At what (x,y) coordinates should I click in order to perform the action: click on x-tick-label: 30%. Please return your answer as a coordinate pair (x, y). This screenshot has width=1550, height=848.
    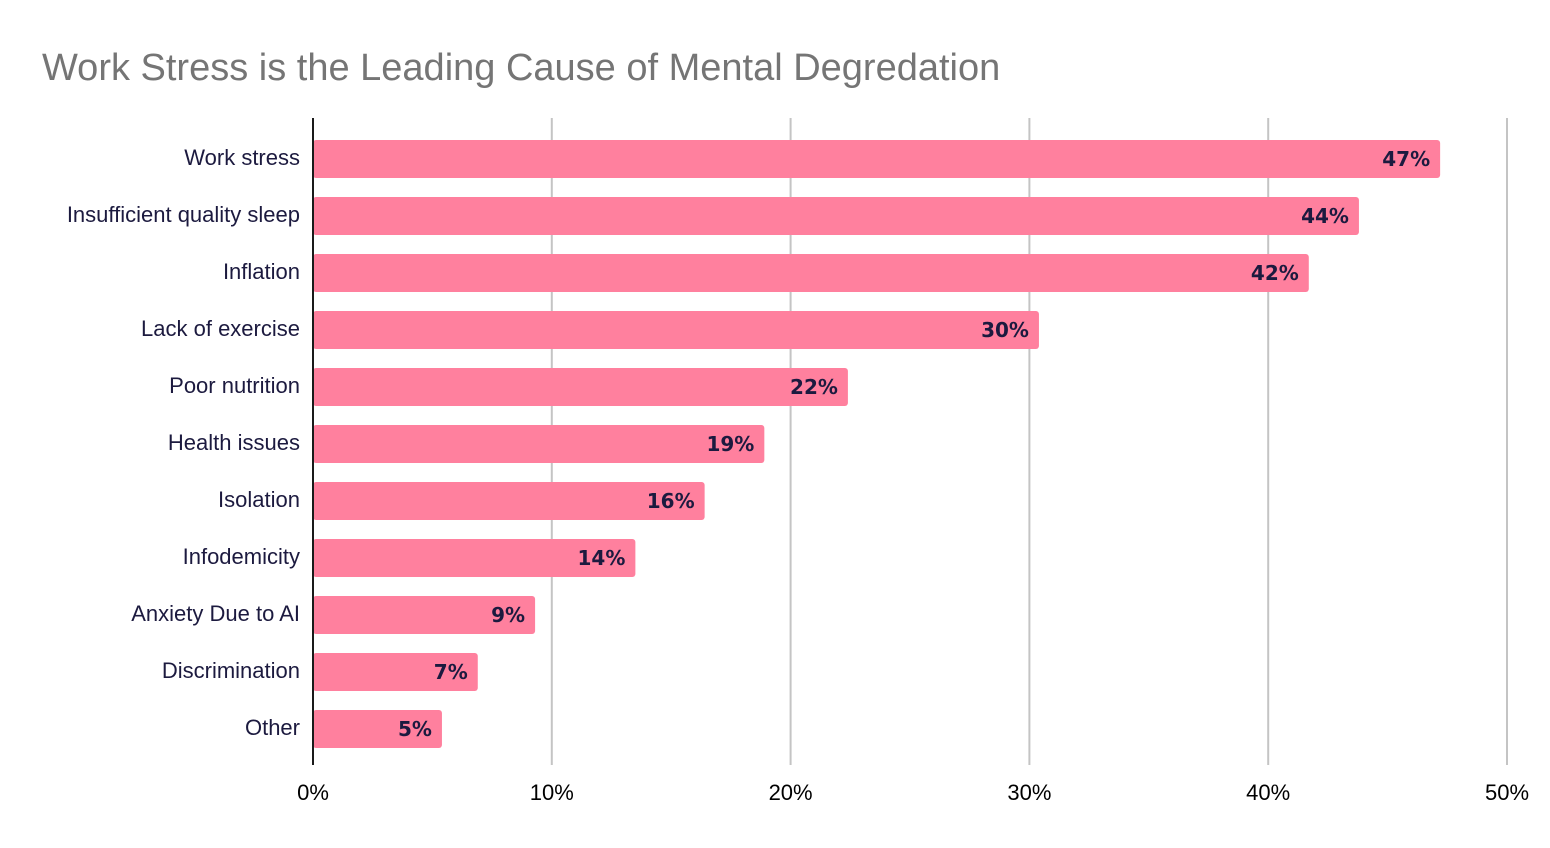
    Looking at the image, I should click on (1029, 792).